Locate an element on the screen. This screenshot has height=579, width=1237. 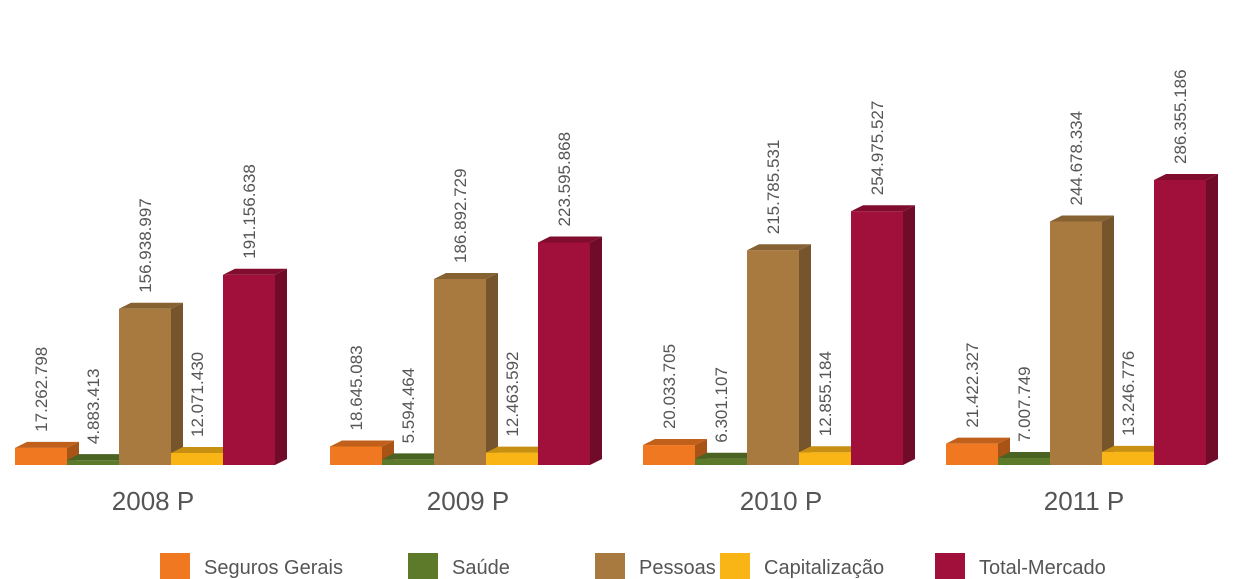
value-label: 5.594.464 is located at coordinates (408, 406).